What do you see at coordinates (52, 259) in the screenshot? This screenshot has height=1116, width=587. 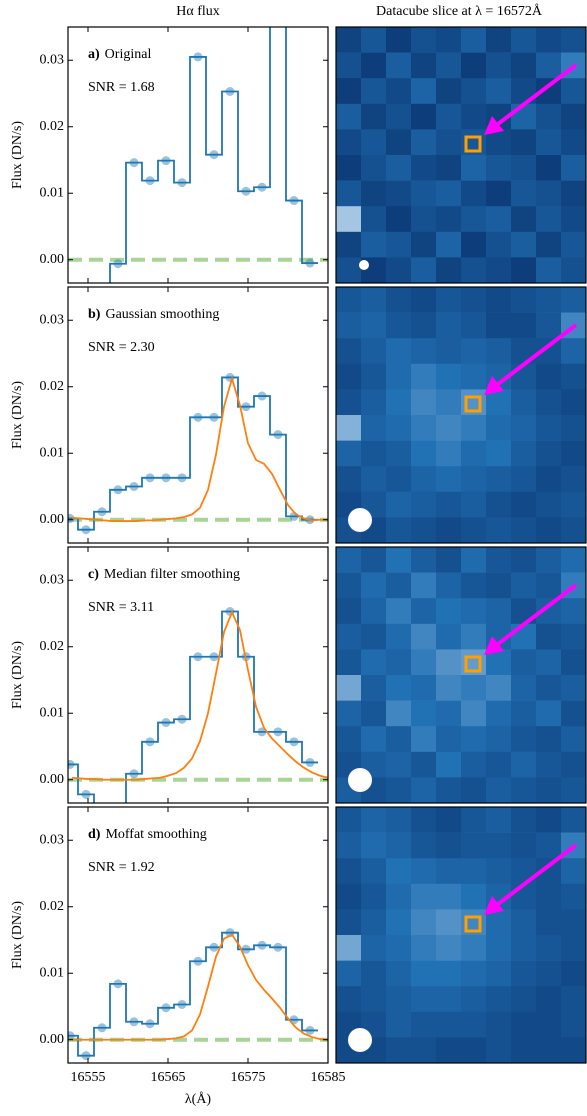 I see `y-tick-label: 0.00` at bounding box center [52, 259].